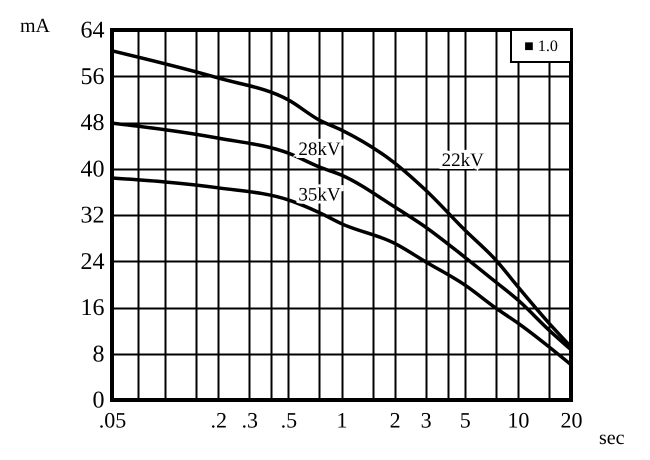 This screenshot has width=650, height=460. I want to click on y-tick-label: 48, so click(92, 123).